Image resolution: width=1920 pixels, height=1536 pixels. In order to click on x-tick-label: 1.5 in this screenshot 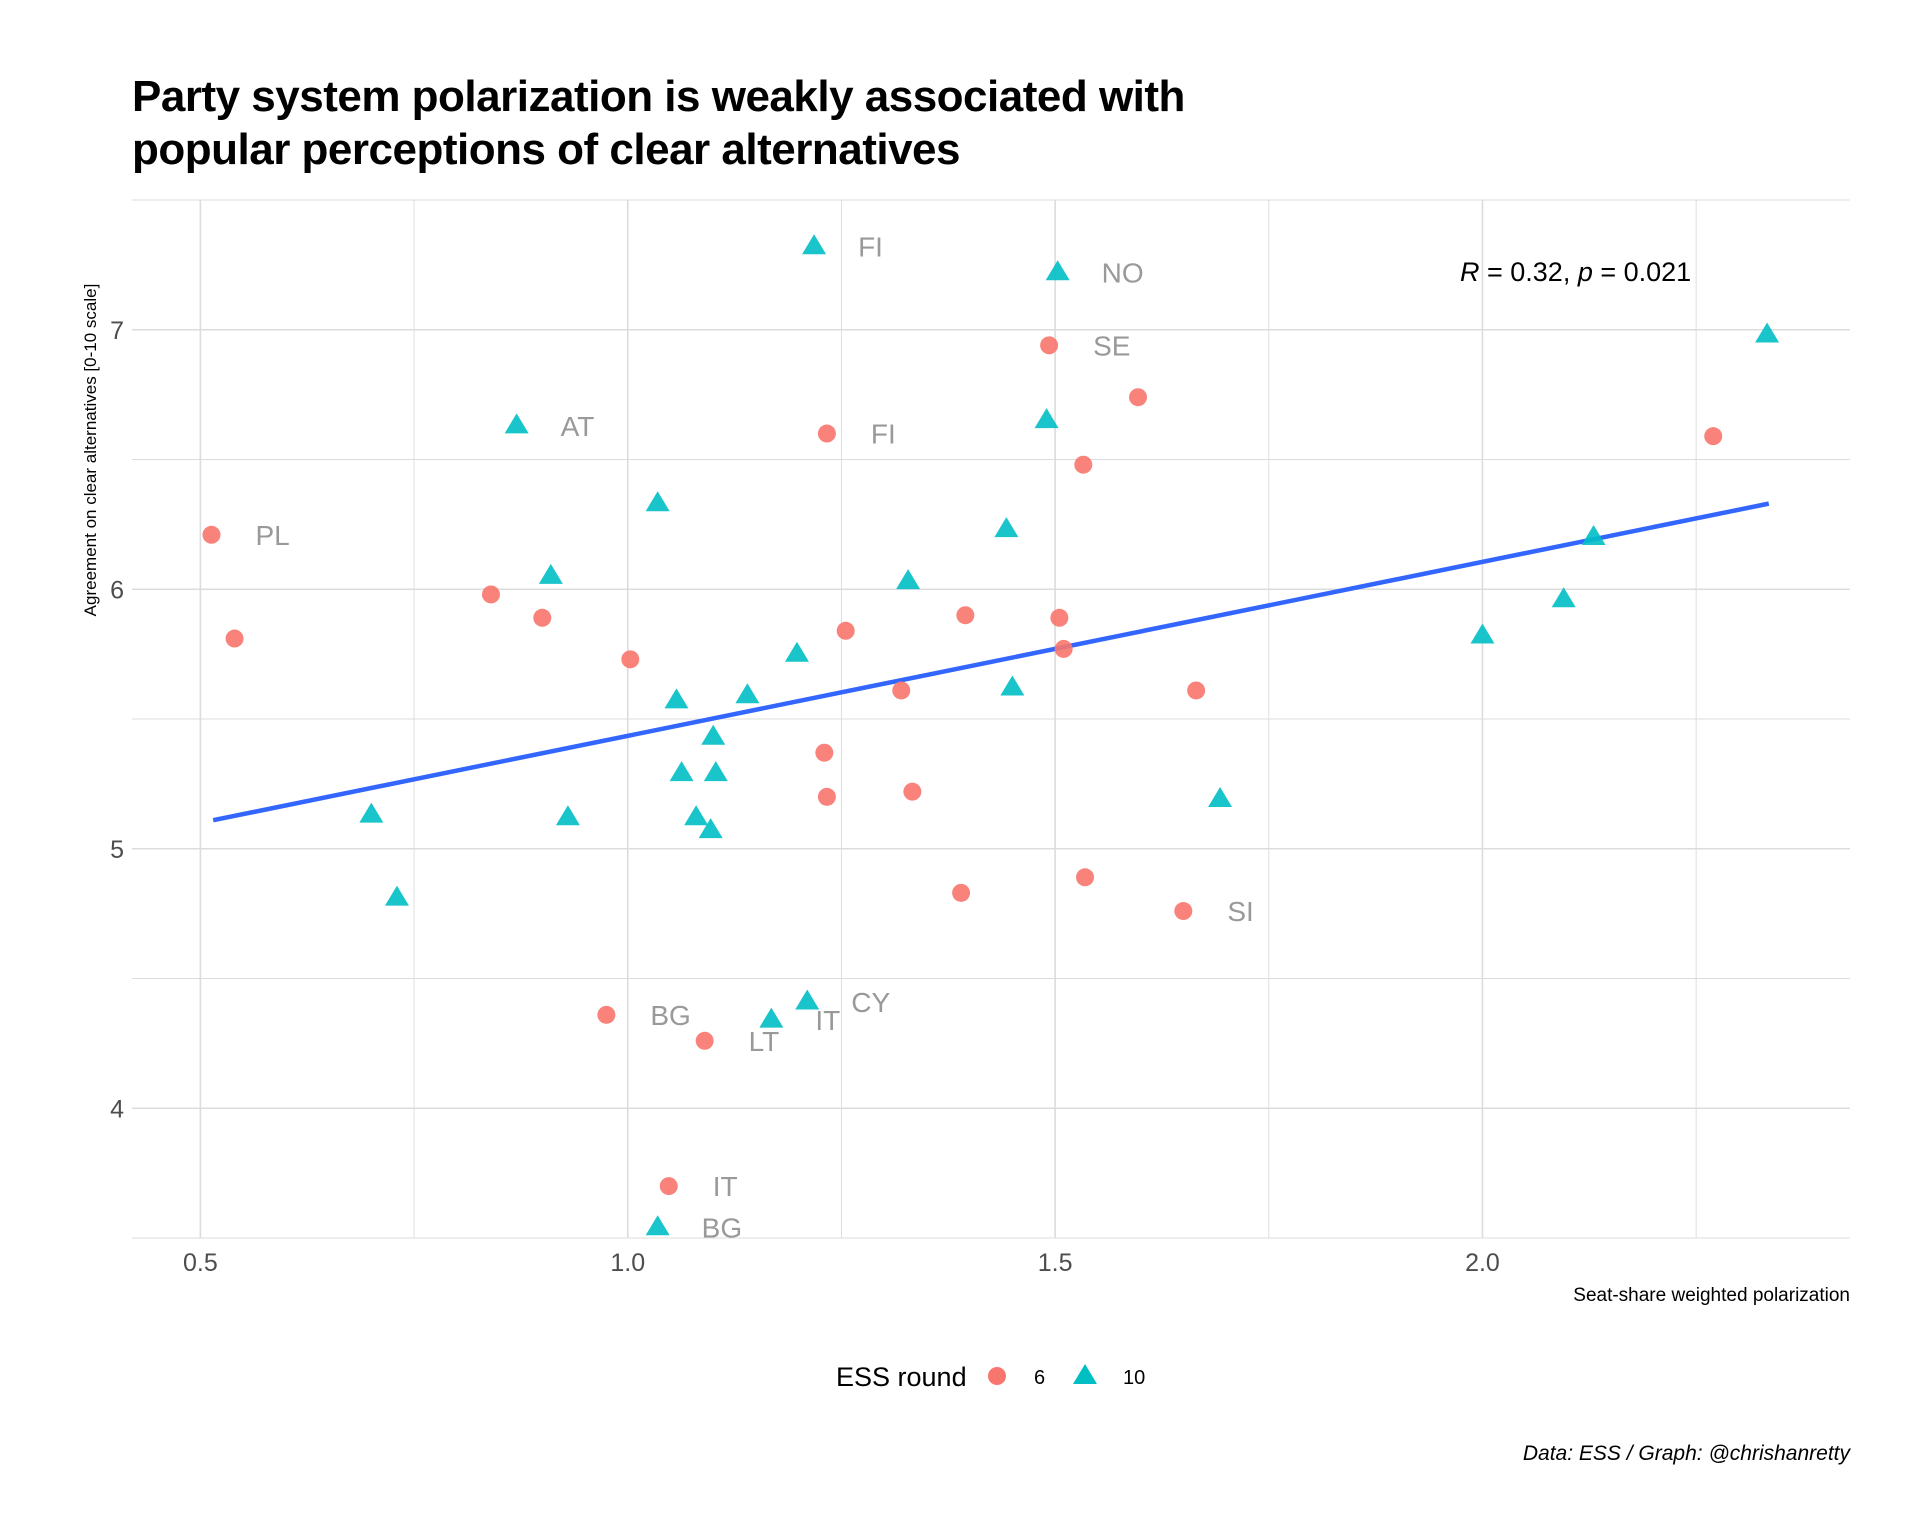, I will do `click(1055, 1263)`.